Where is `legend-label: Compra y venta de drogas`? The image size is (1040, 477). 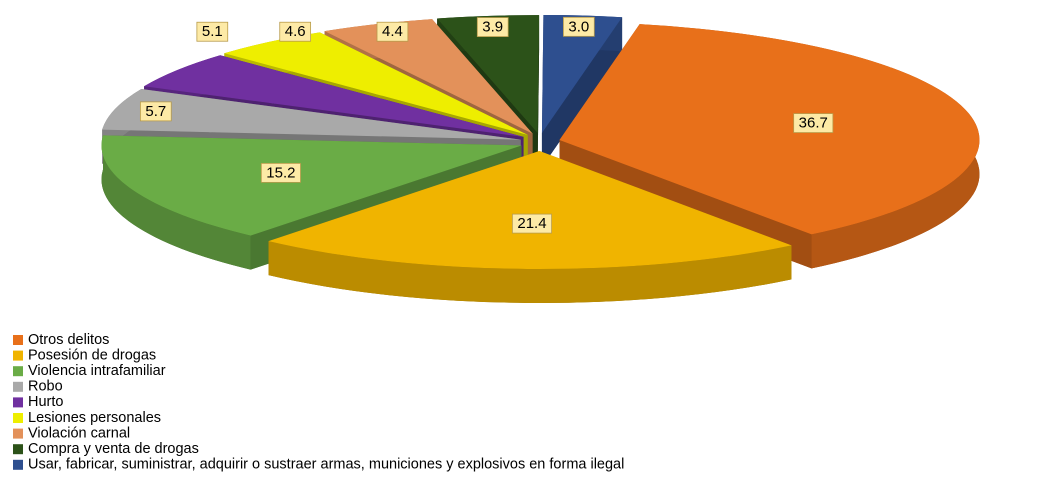
legend-label: Compra y venta de drogas is located at coordinates (113, 449).